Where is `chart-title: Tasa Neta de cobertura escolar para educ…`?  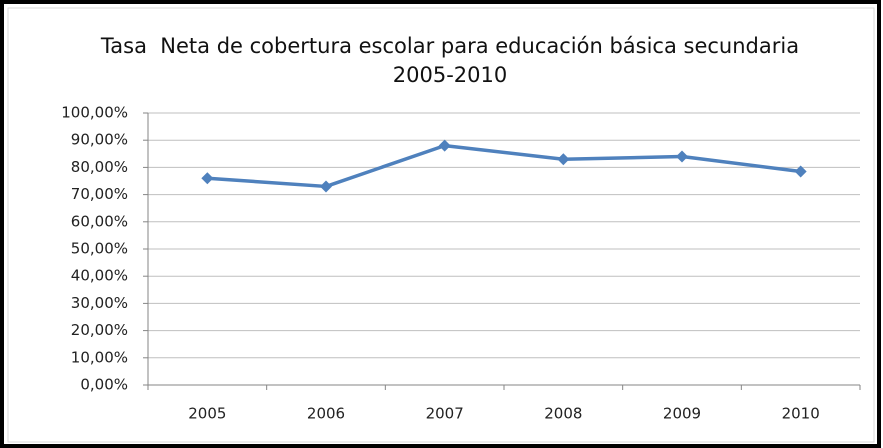
chart-title: Tasa Neta de cobertura escolar para educ… is located at coordinates (456, 60).